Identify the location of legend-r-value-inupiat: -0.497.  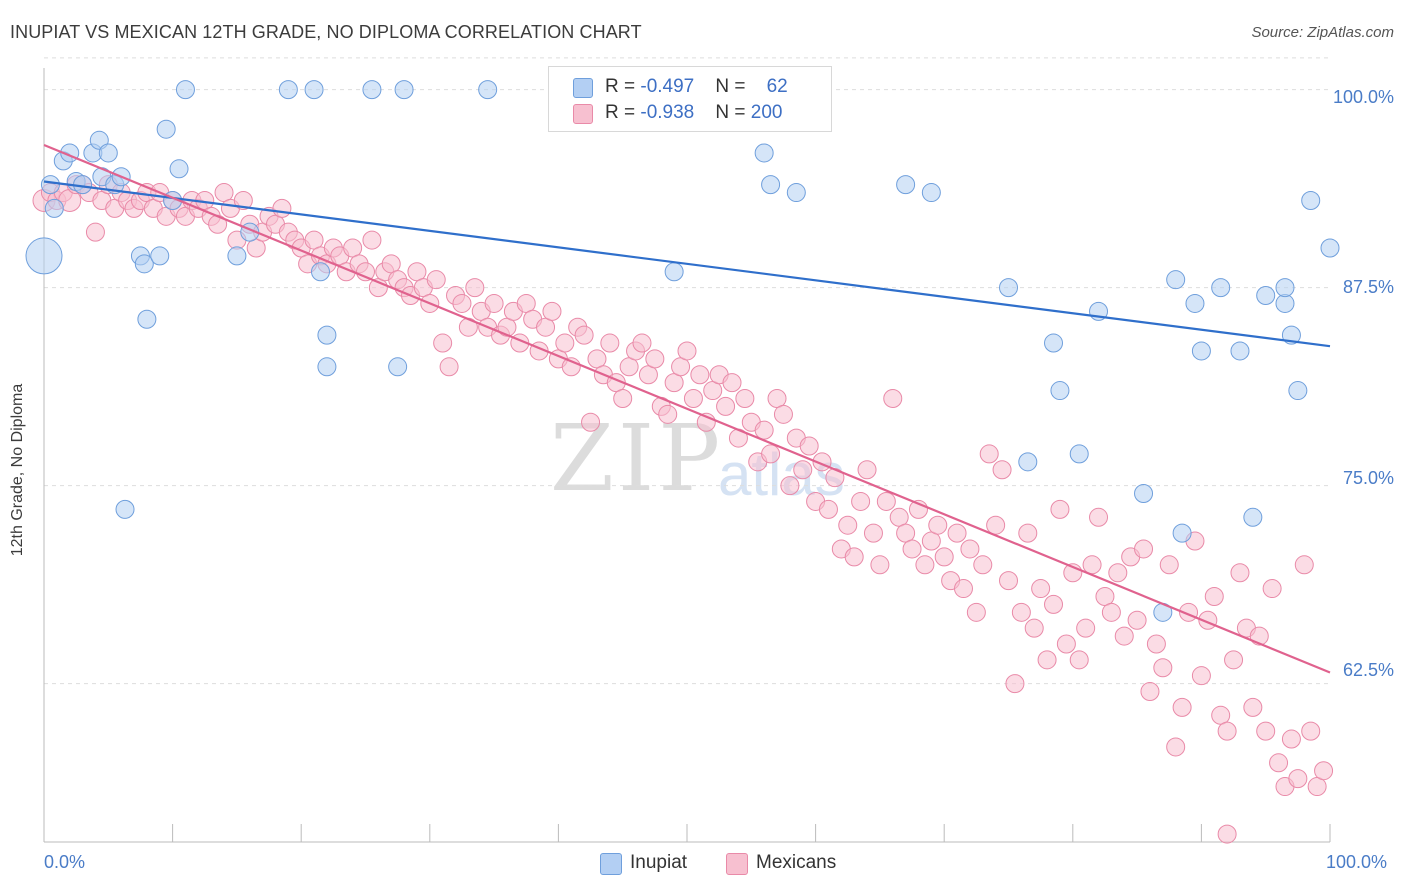
(667, 86).